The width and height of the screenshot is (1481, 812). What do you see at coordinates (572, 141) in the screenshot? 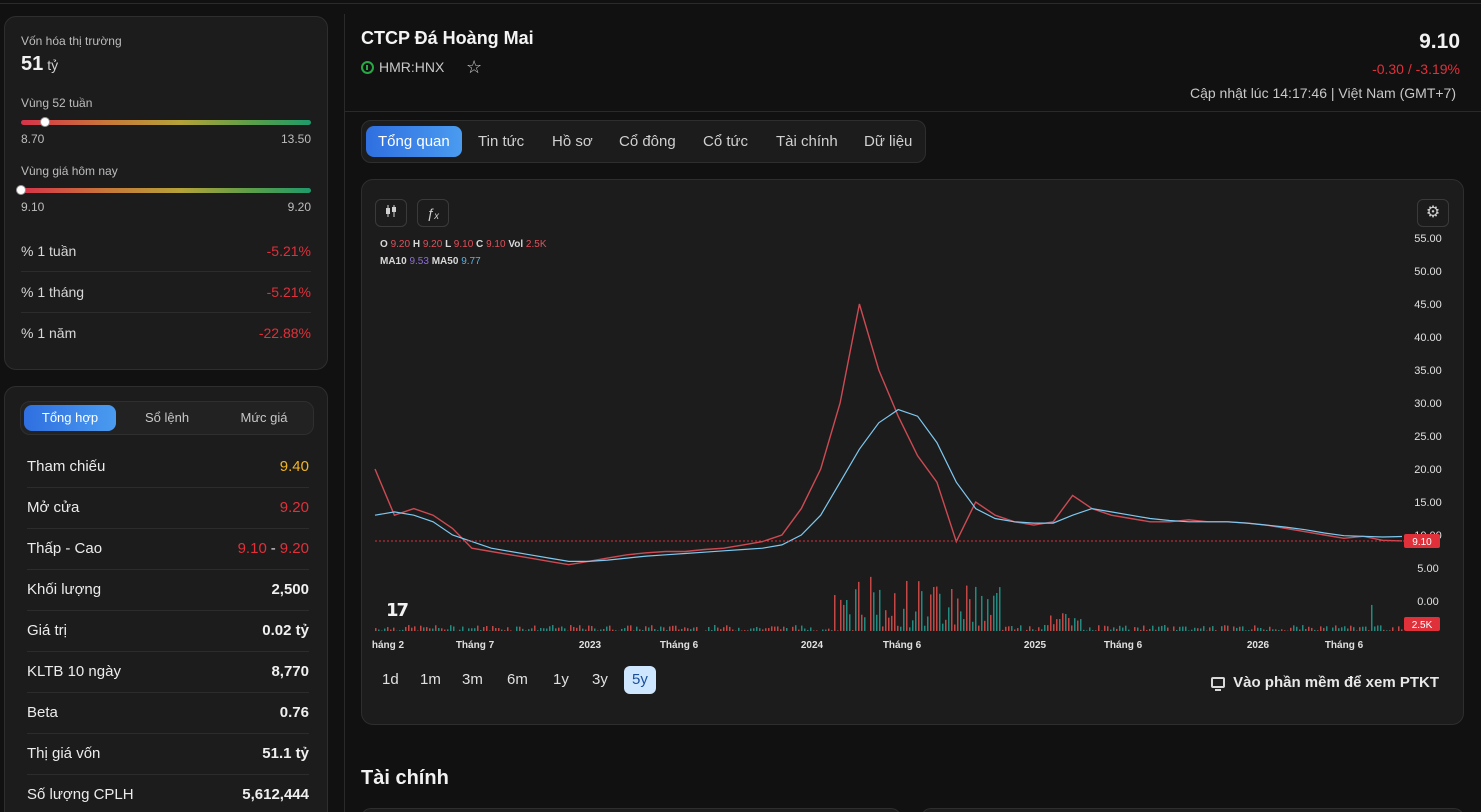
I see `tab-profile: Hồ sơ` at bounding box center [572, 141].